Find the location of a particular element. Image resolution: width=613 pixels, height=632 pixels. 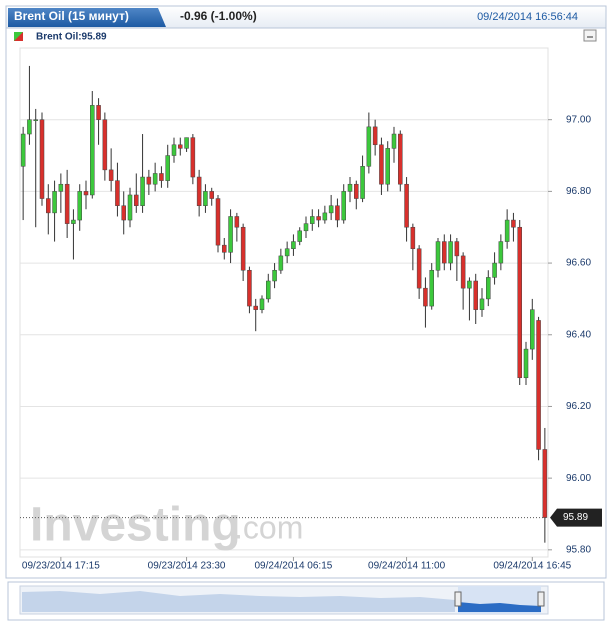

minimize-button is located at coordinates (590, 35).